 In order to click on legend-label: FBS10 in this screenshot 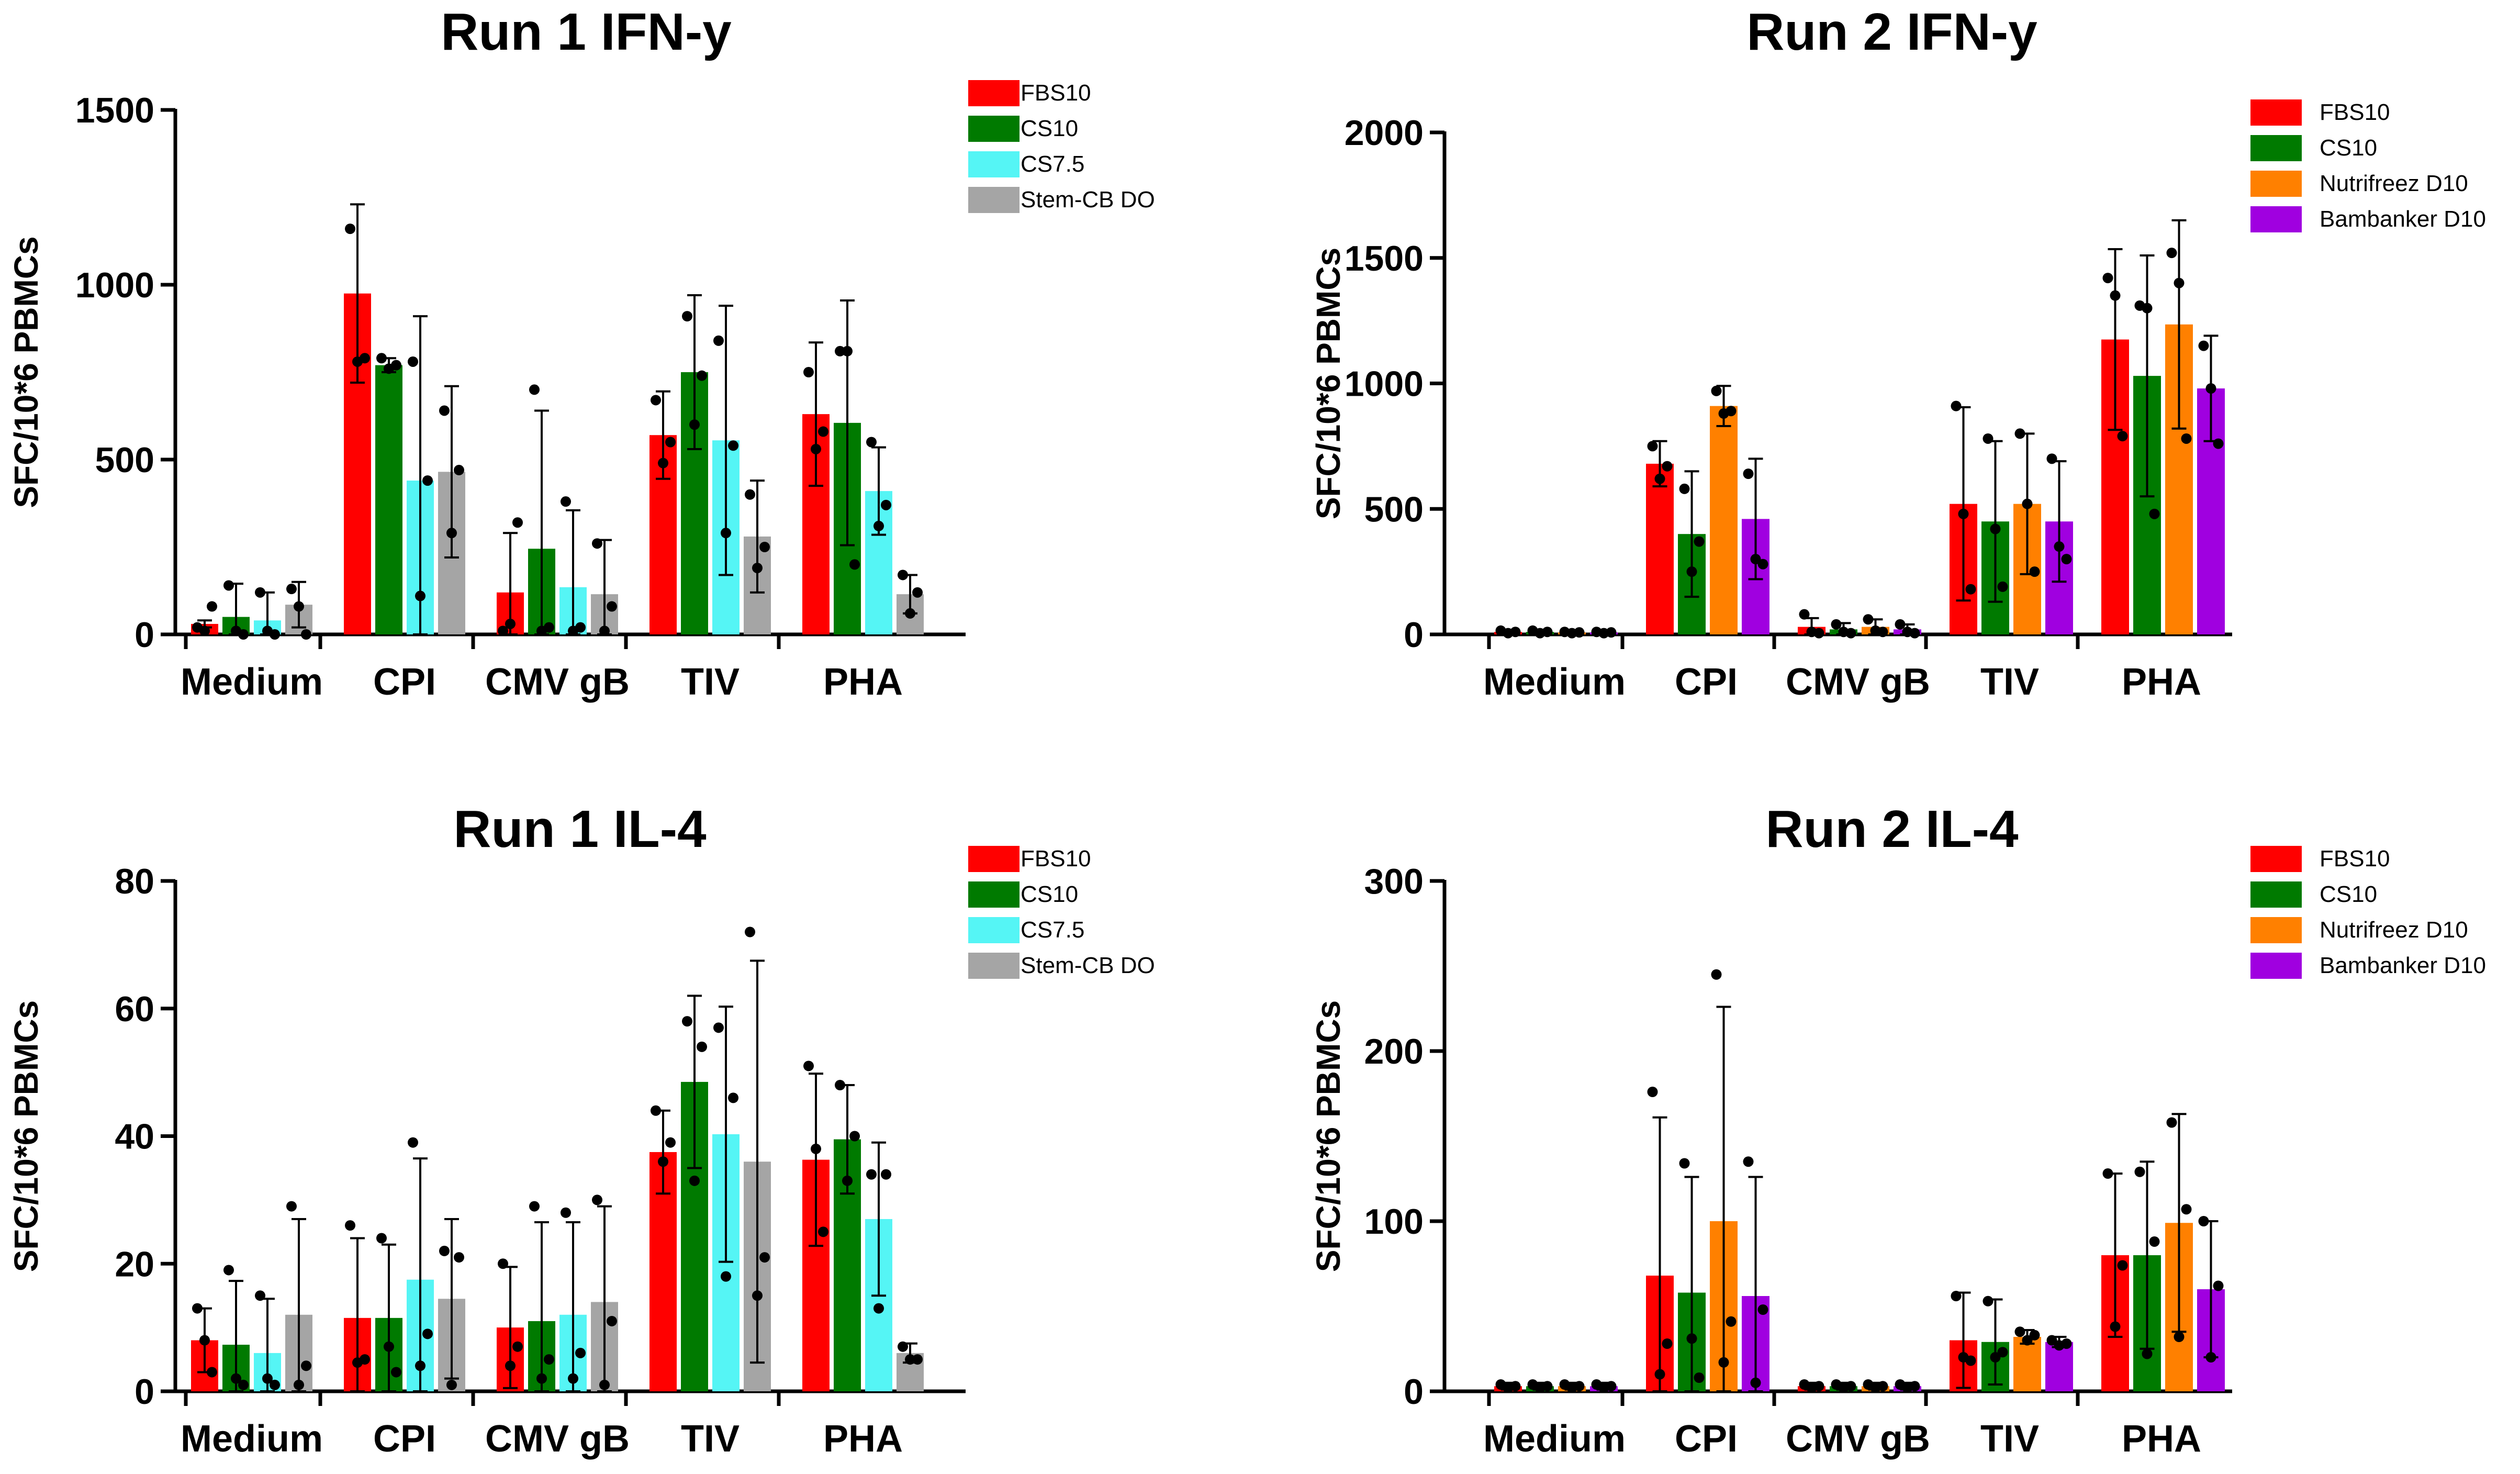, I will do `click(1056, 93)`.